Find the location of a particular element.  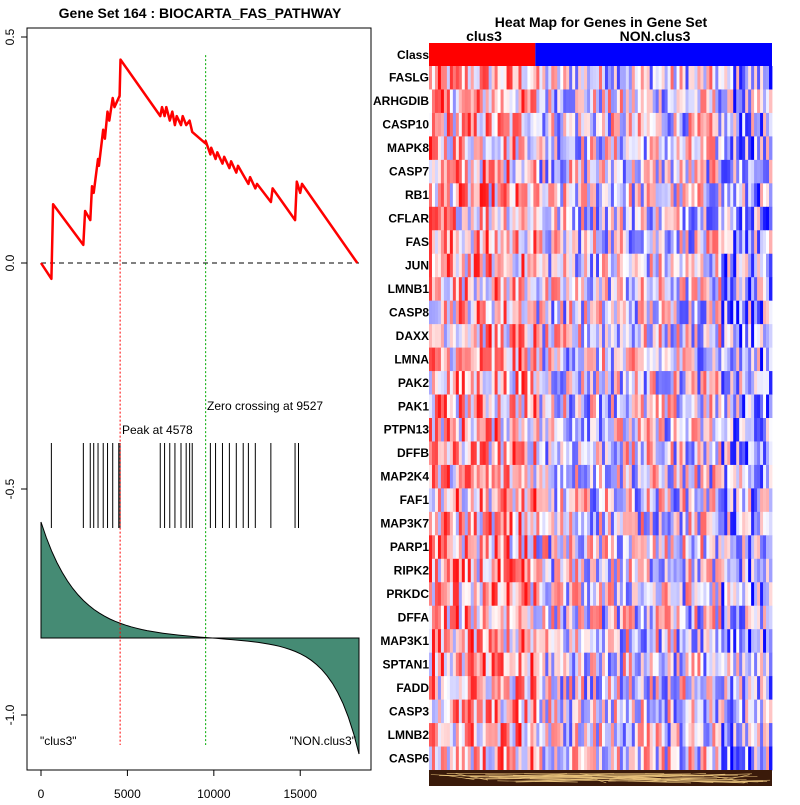

gene-label: CASP10 is located at coordinates (405, 125).